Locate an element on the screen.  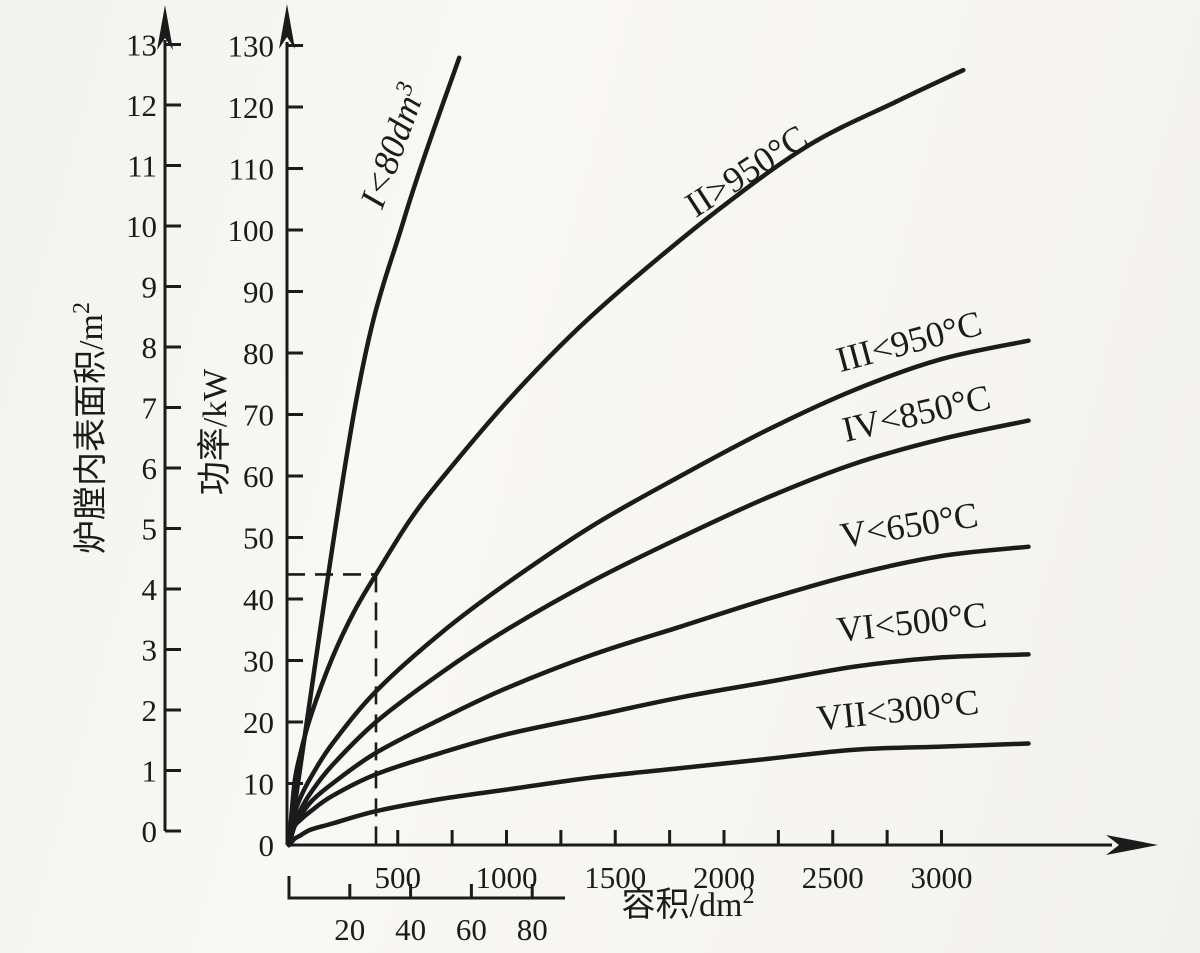
dashed-guide-lines is located at coordinates (332, 709).